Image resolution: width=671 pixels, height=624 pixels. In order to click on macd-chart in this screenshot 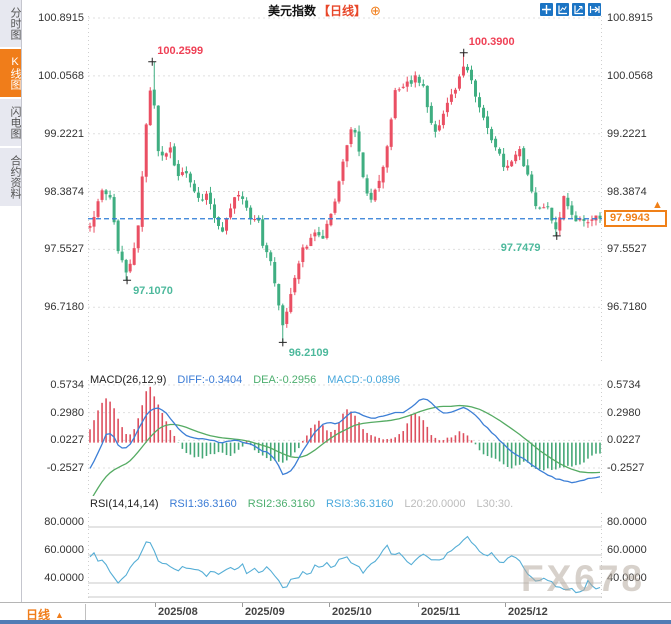, I will do `click(345, 438)`.